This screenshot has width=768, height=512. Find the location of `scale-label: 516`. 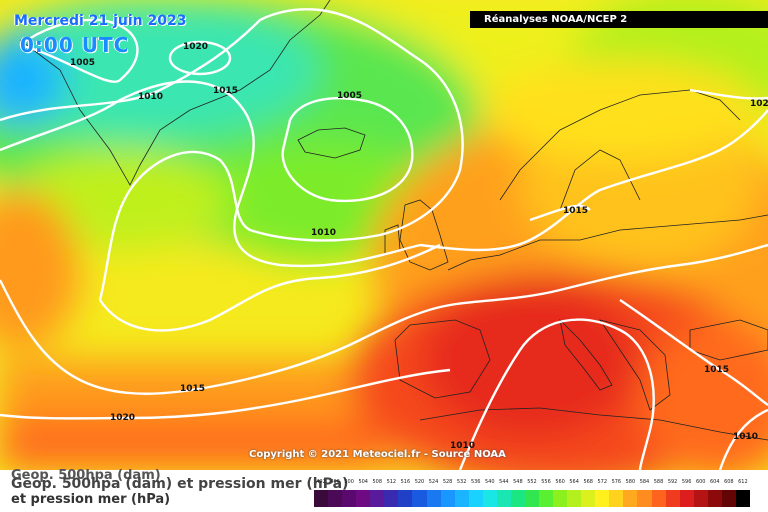

scale-label: 516 is located at coordinates (405, 482).